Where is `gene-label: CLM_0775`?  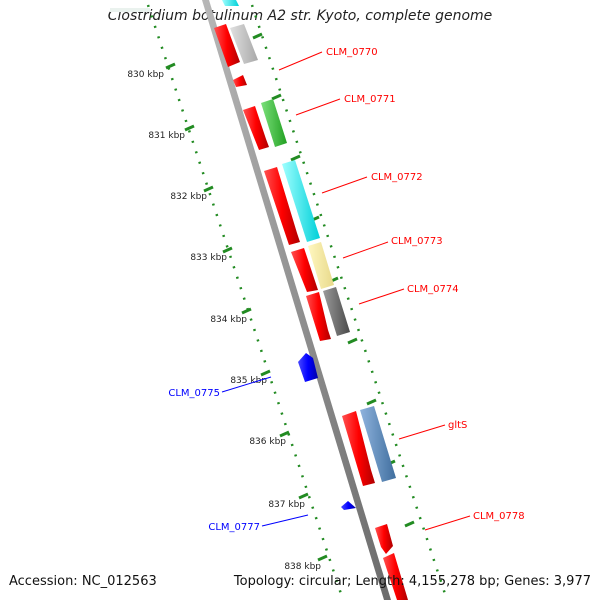 gene-label: CLM_0775 is located at coordinates (194, 393).